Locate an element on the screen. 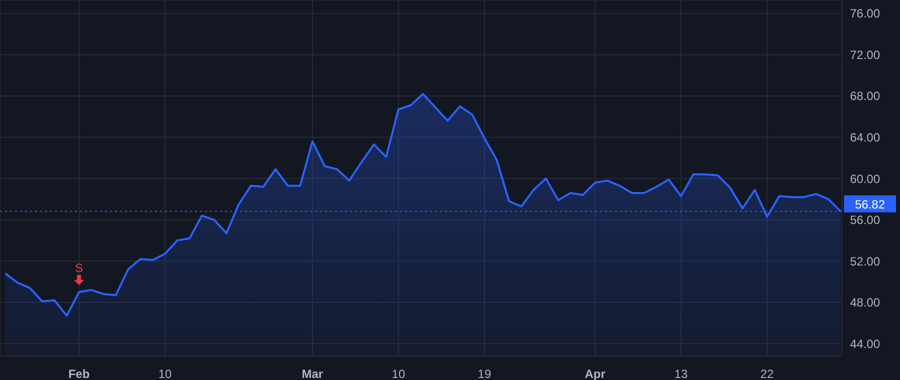 The width and height of the screenshot is (900, 380). x-tick-label: 22 is located at coordinates (767, 373).